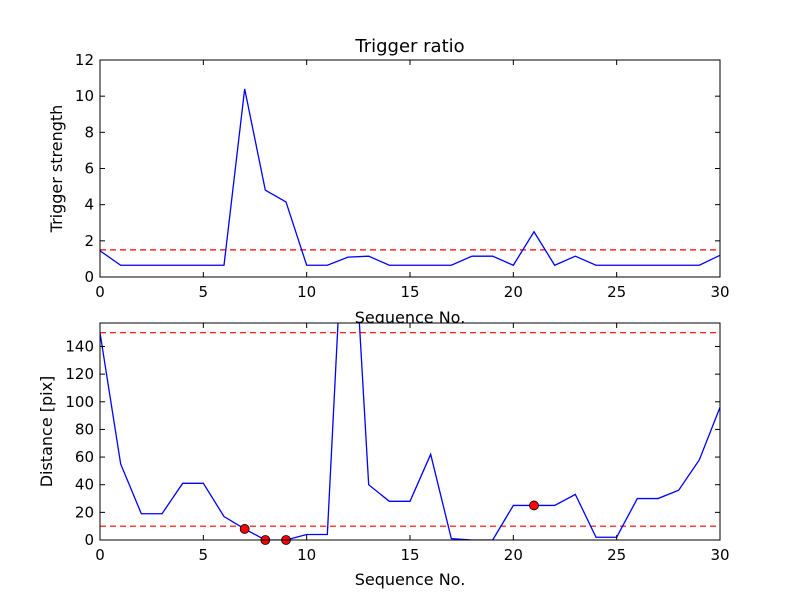  Describe the element at coordinates (409, 46) in the screenshot. I see `chart-title: Trigger ratio` at that location.